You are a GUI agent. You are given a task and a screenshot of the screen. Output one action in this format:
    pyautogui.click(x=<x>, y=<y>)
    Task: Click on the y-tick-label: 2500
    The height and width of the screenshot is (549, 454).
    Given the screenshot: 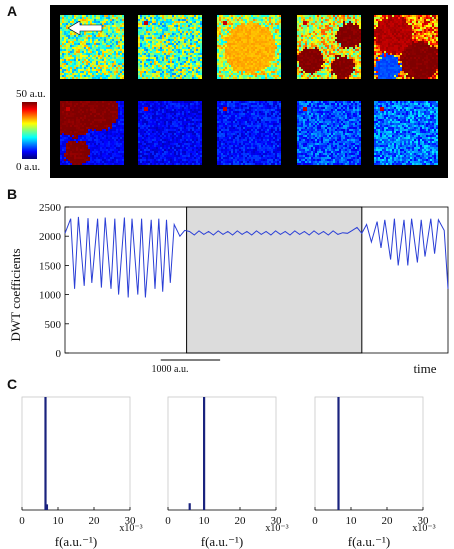 What is the action you would take?
    pyautogui.click(x=50, y=208)
    